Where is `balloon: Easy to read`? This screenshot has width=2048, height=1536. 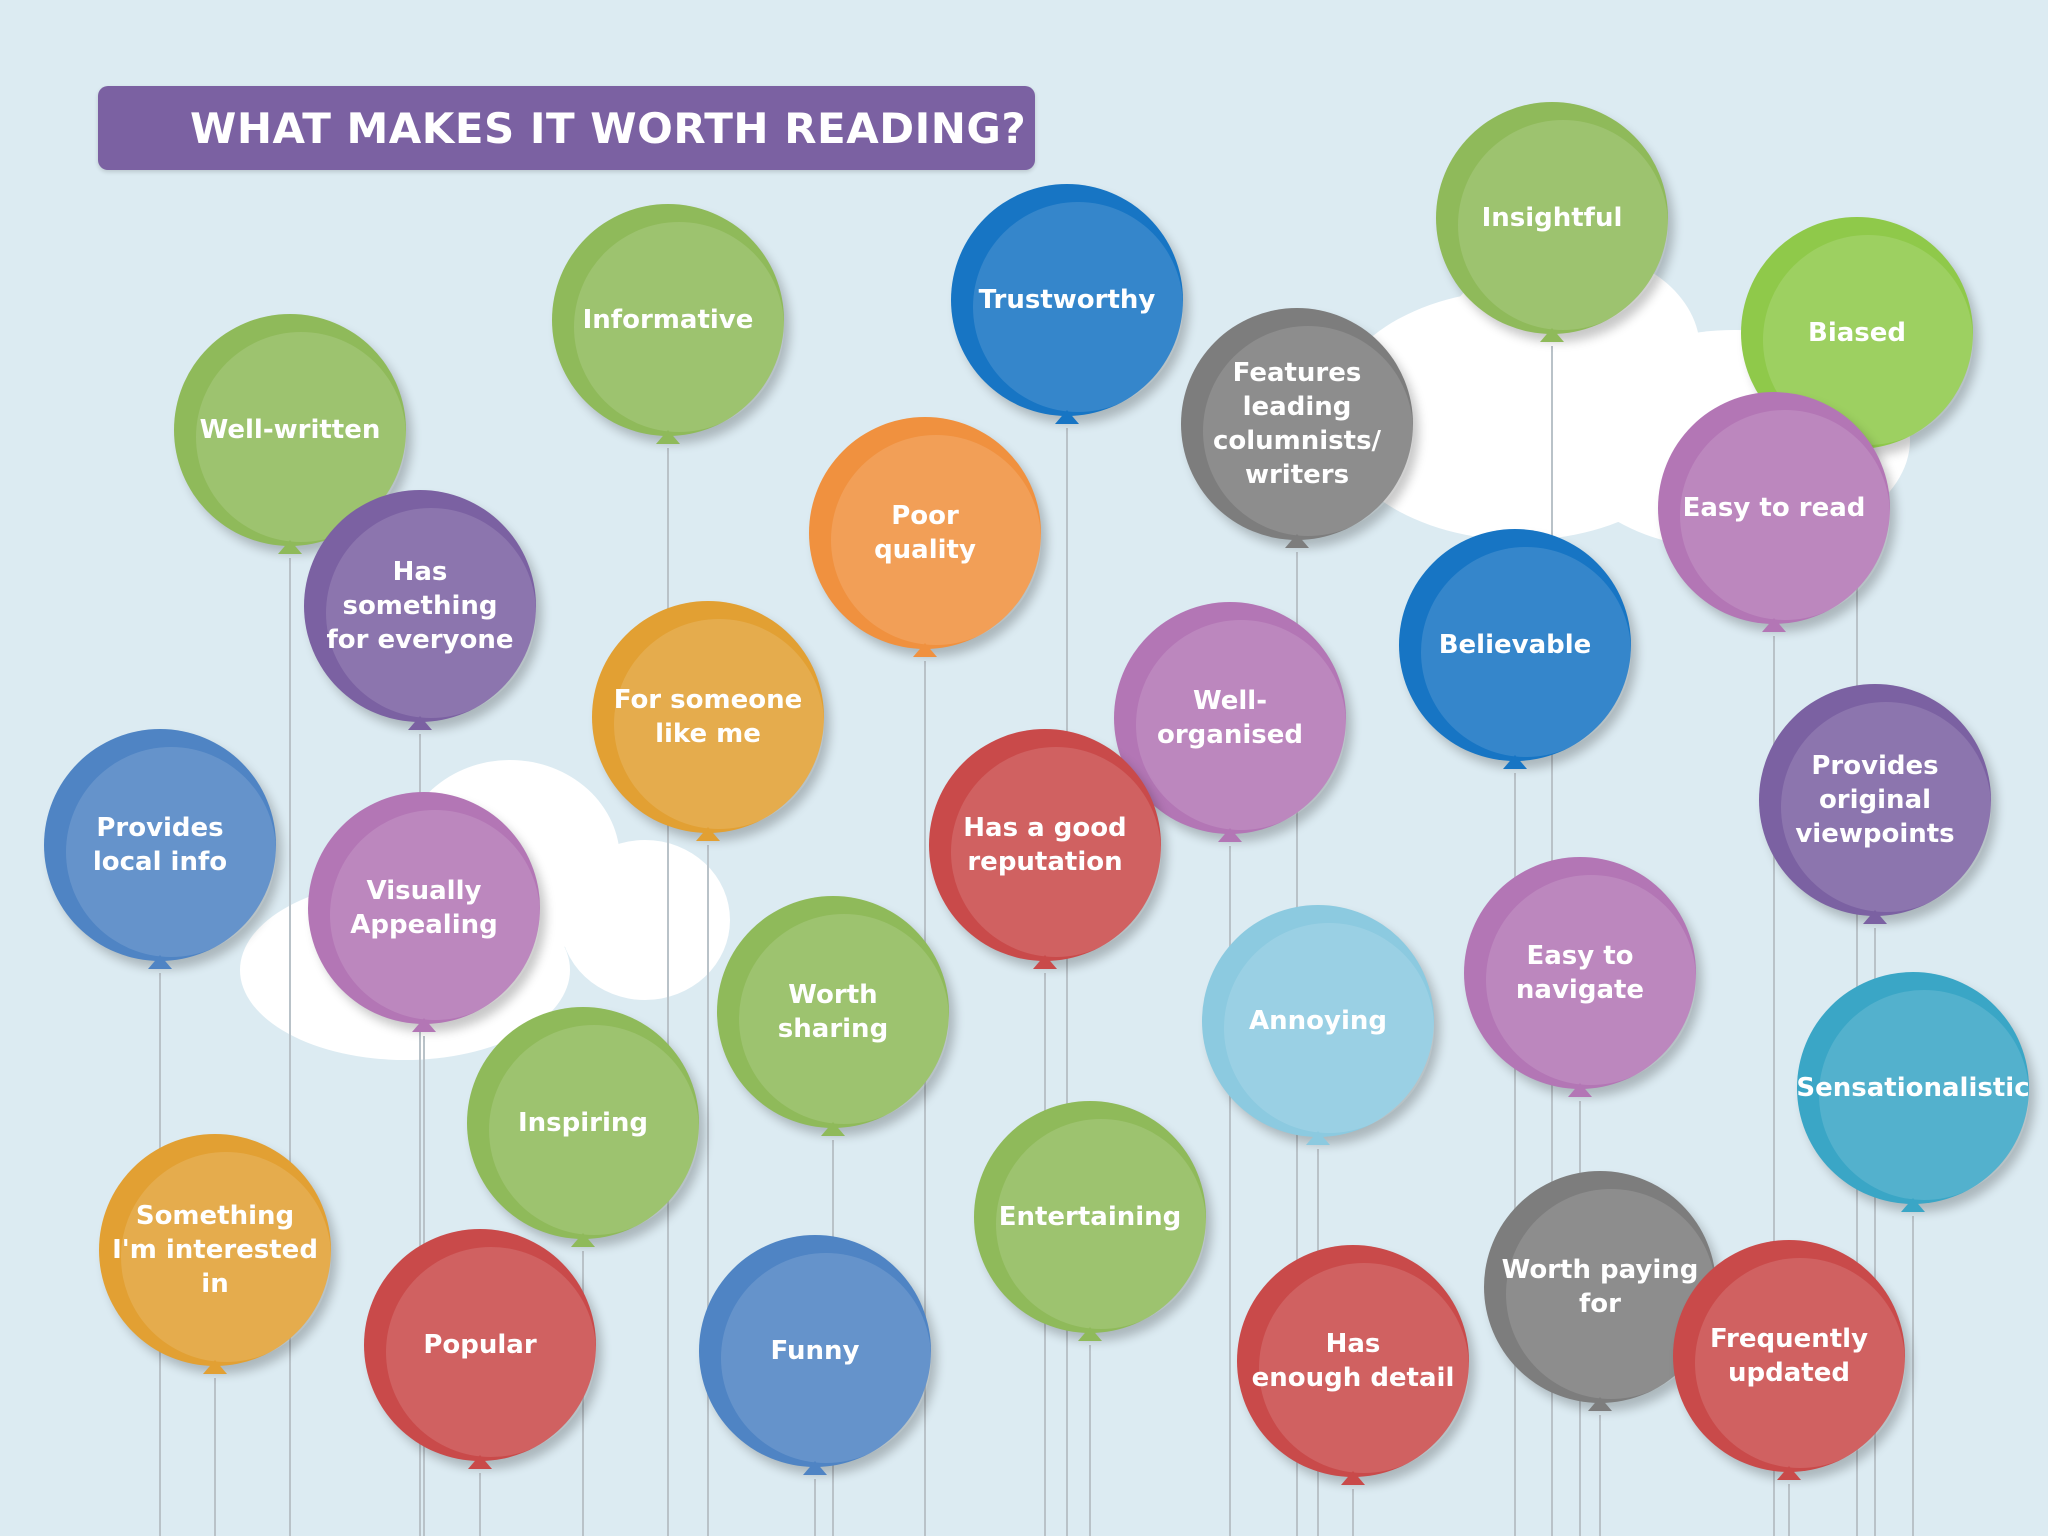 balloon: Easy to read is located at coordinates (1774, 512).